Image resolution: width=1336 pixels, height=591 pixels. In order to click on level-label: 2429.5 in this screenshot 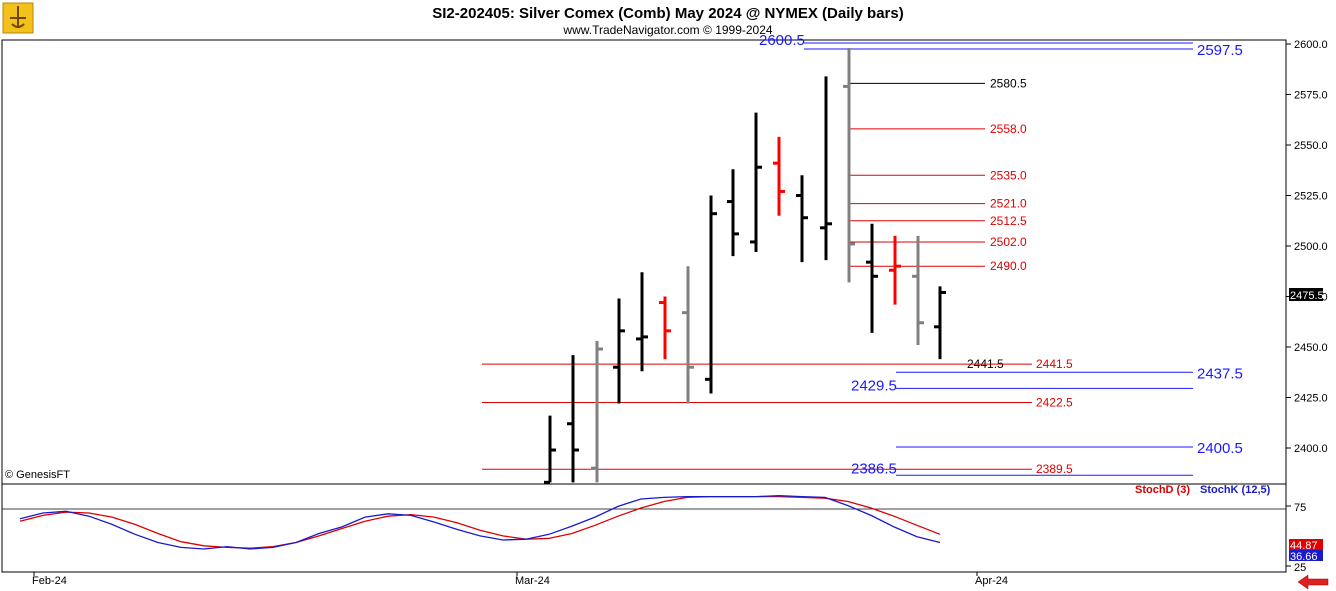, I will do `click(874, 385)`.